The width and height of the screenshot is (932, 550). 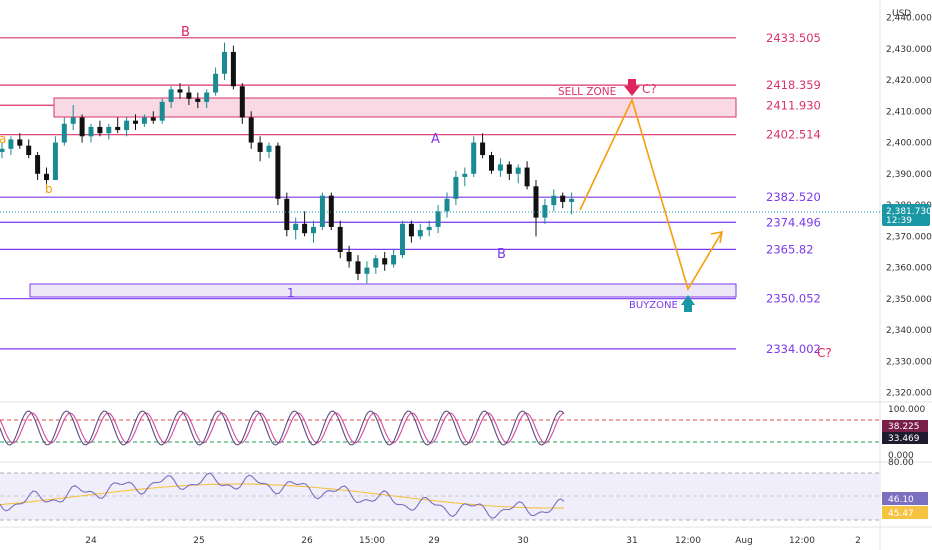 What do you see at coordinates (653, 305) in the screenshot?
I see `buy-zone-label: BUYZONE` at bounding box center [653, 305].